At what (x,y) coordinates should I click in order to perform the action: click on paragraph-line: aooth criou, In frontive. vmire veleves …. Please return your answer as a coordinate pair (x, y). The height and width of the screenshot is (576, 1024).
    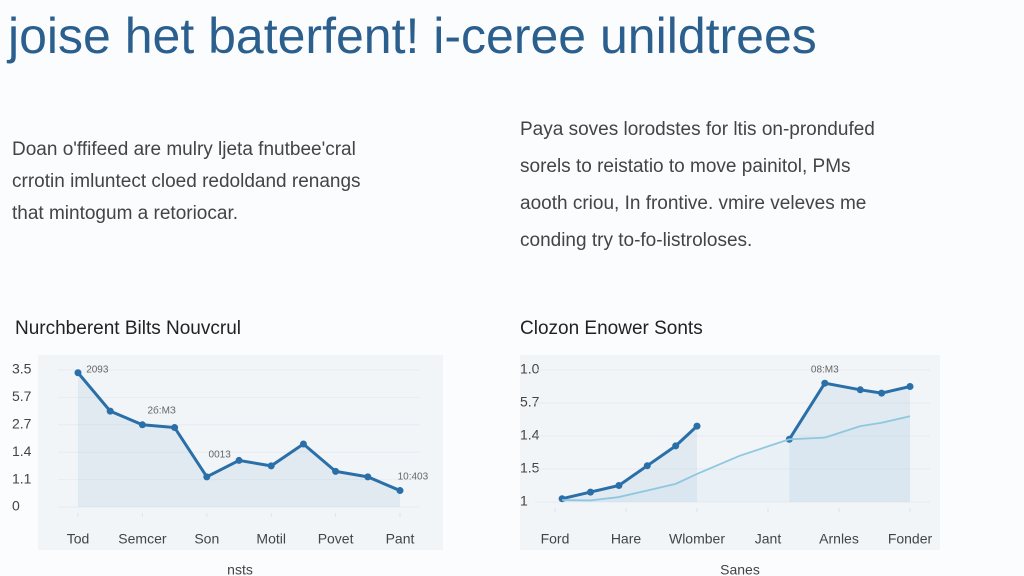
    Looking at the image, I should click on (693, 203).